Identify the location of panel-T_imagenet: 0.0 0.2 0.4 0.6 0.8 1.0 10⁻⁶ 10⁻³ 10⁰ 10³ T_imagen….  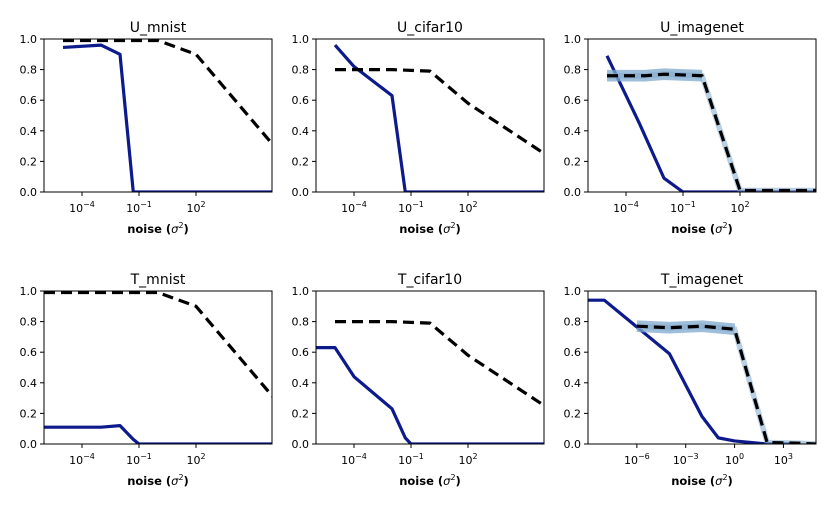
(690, 380).